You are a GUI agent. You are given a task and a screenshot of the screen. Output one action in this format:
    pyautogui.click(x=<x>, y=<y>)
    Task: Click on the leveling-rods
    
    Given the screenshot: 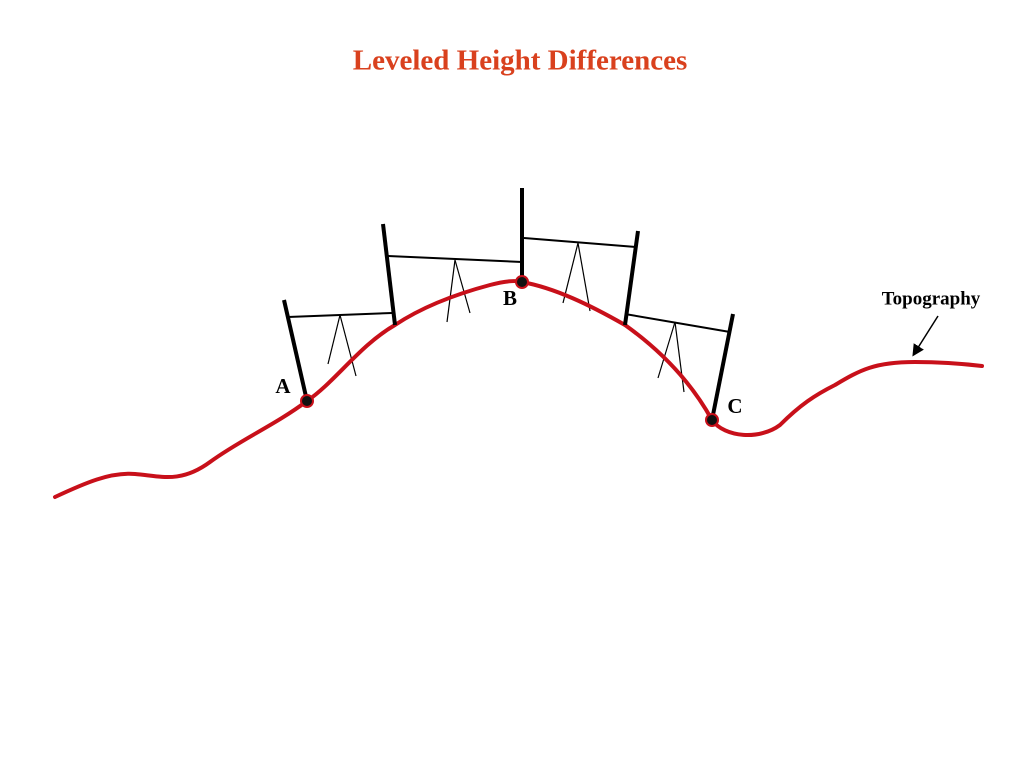 What is the action you would take?
    pyautogui.click(x=508, y=304)
    